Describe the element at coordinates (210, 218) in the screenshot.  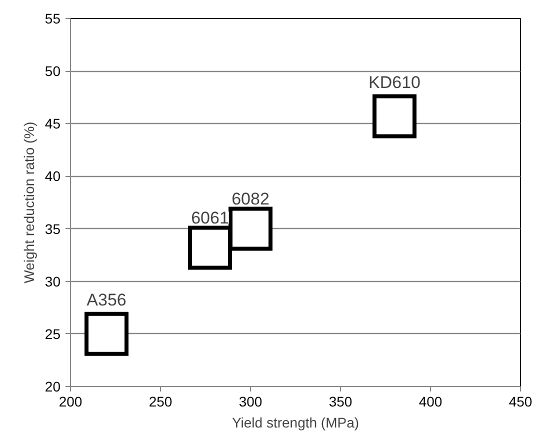
I see `series-label: 6061` at that location.